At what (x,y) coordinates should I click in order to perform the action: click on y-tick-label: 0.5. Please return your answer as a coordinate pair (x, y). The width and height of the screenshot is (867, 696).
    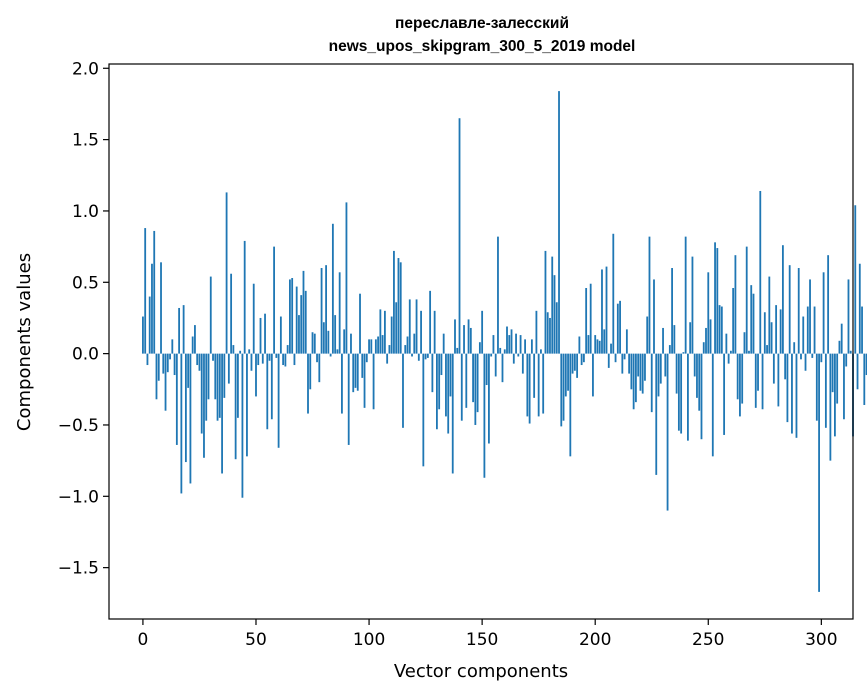
    Looking at the image, I should click on (85, 283).